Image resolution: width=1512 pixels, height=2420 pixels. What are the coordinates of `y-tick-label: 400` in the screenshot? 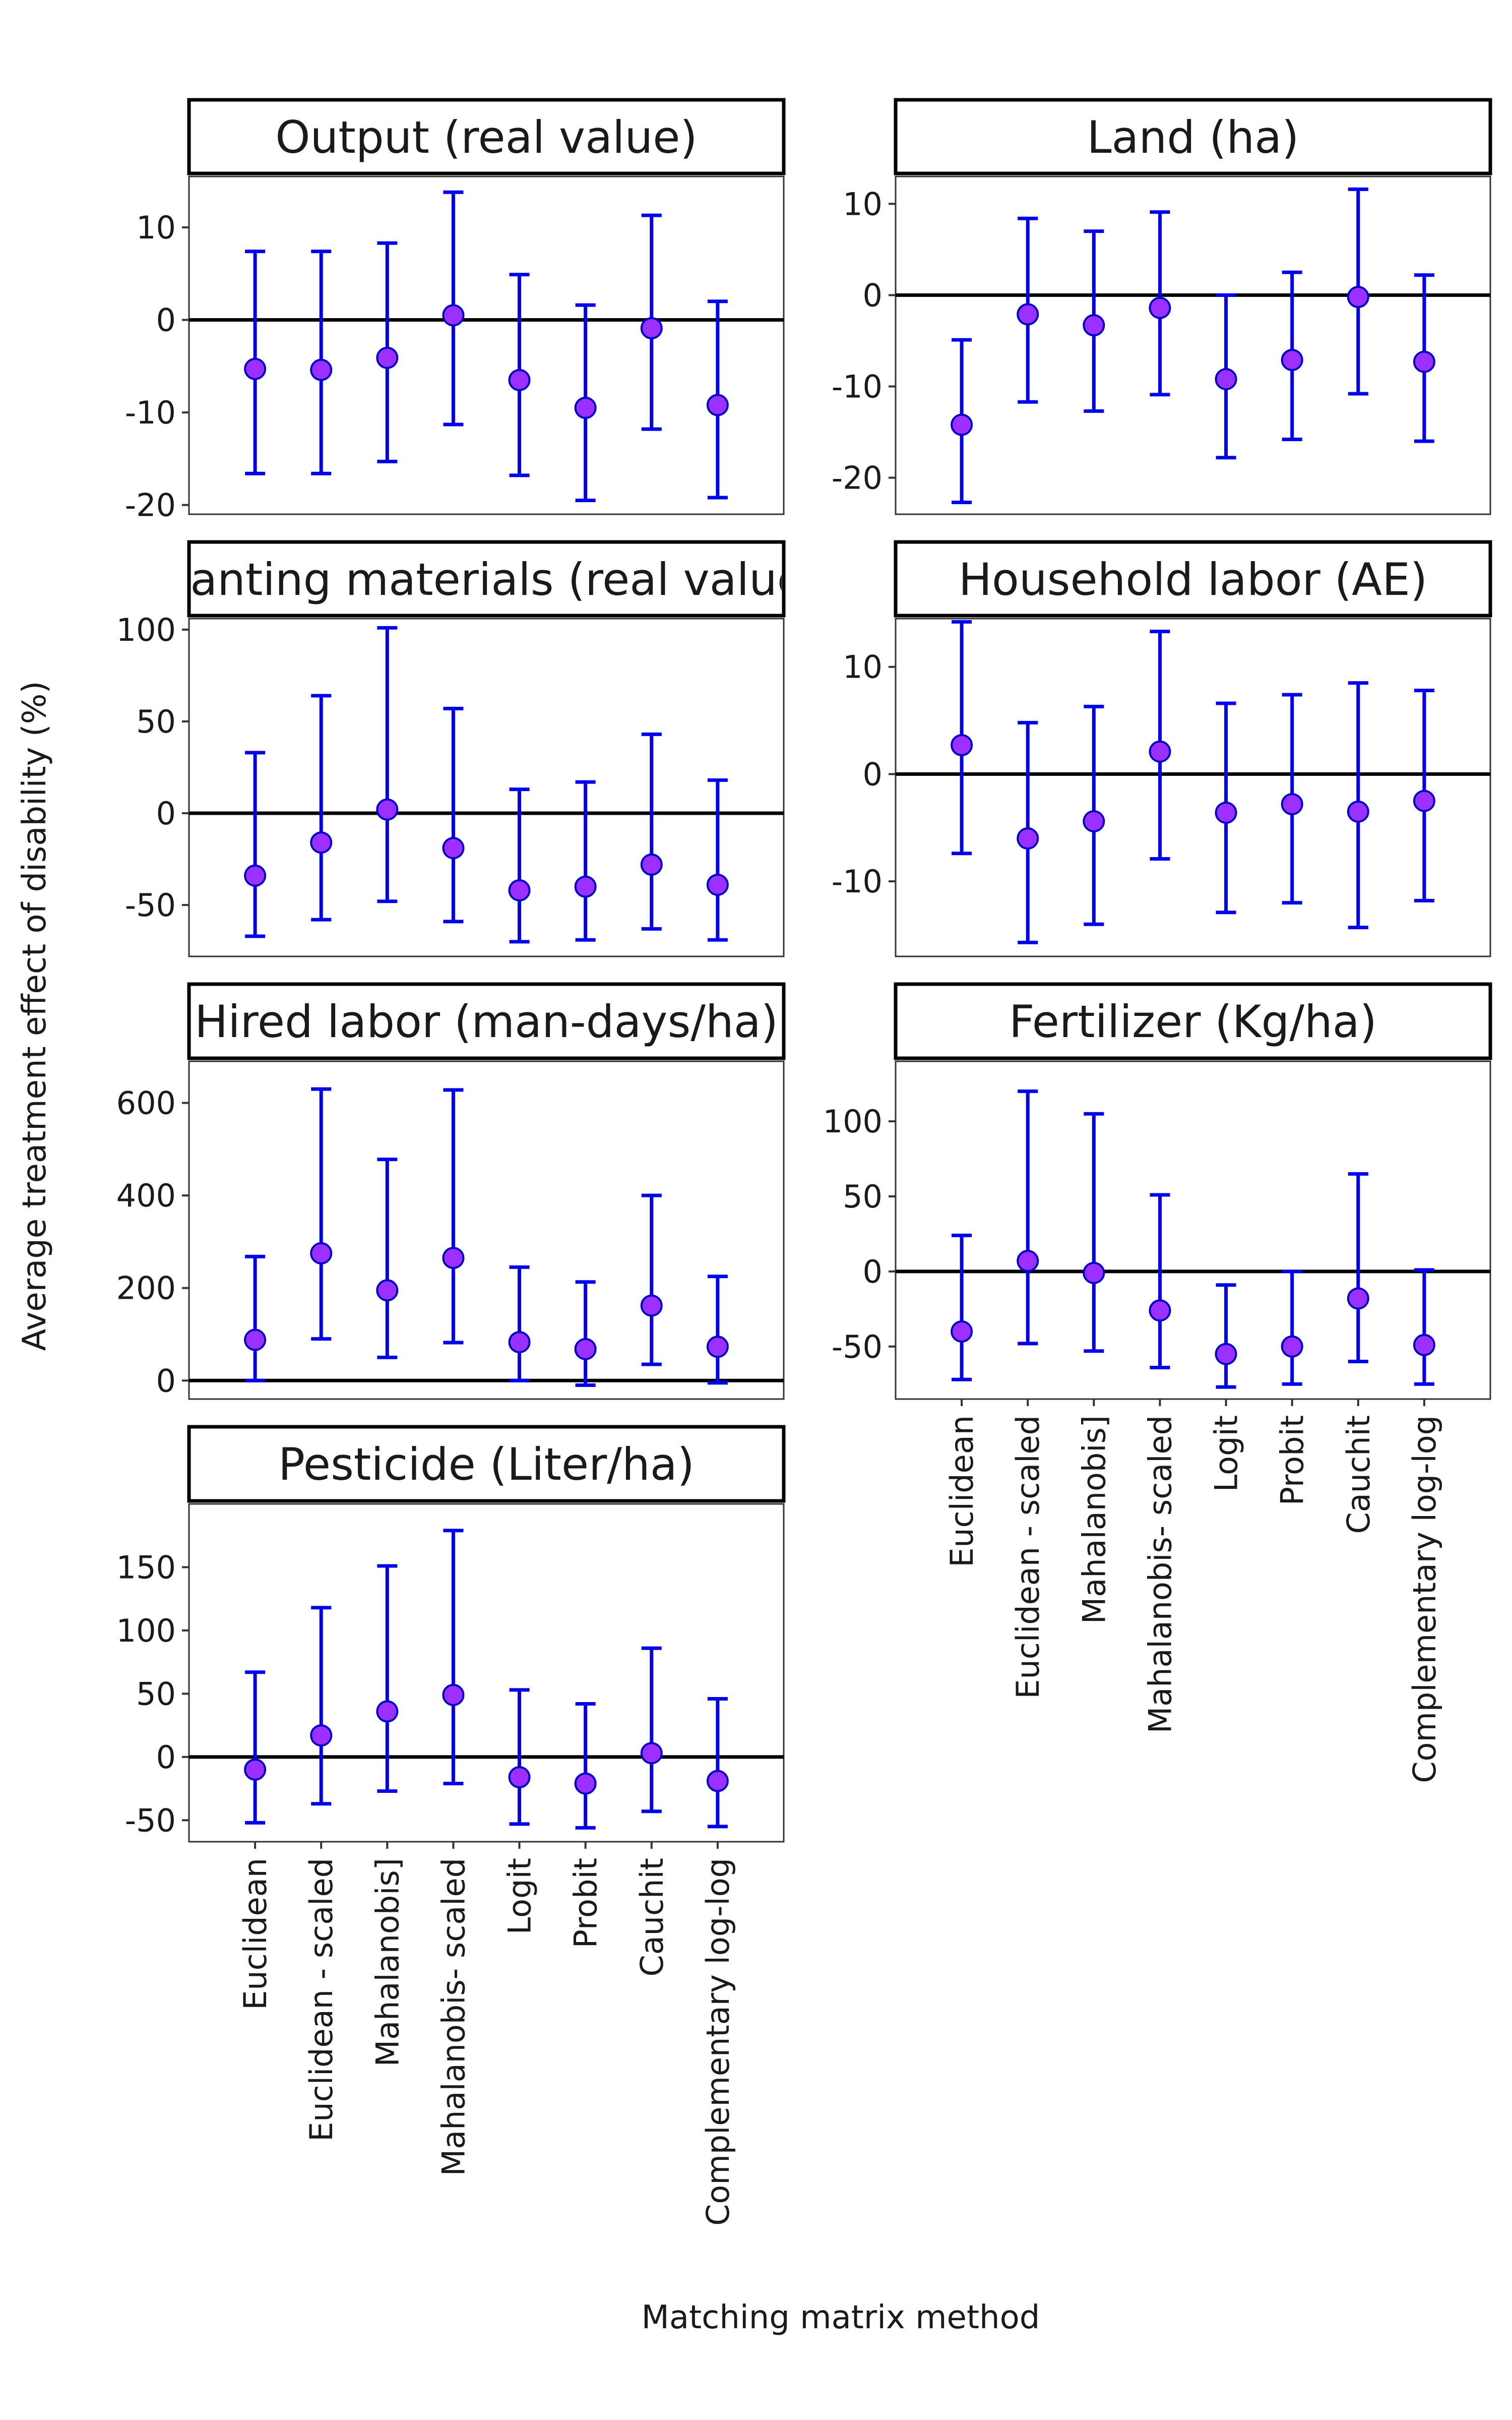 It's located at (146, 1195).